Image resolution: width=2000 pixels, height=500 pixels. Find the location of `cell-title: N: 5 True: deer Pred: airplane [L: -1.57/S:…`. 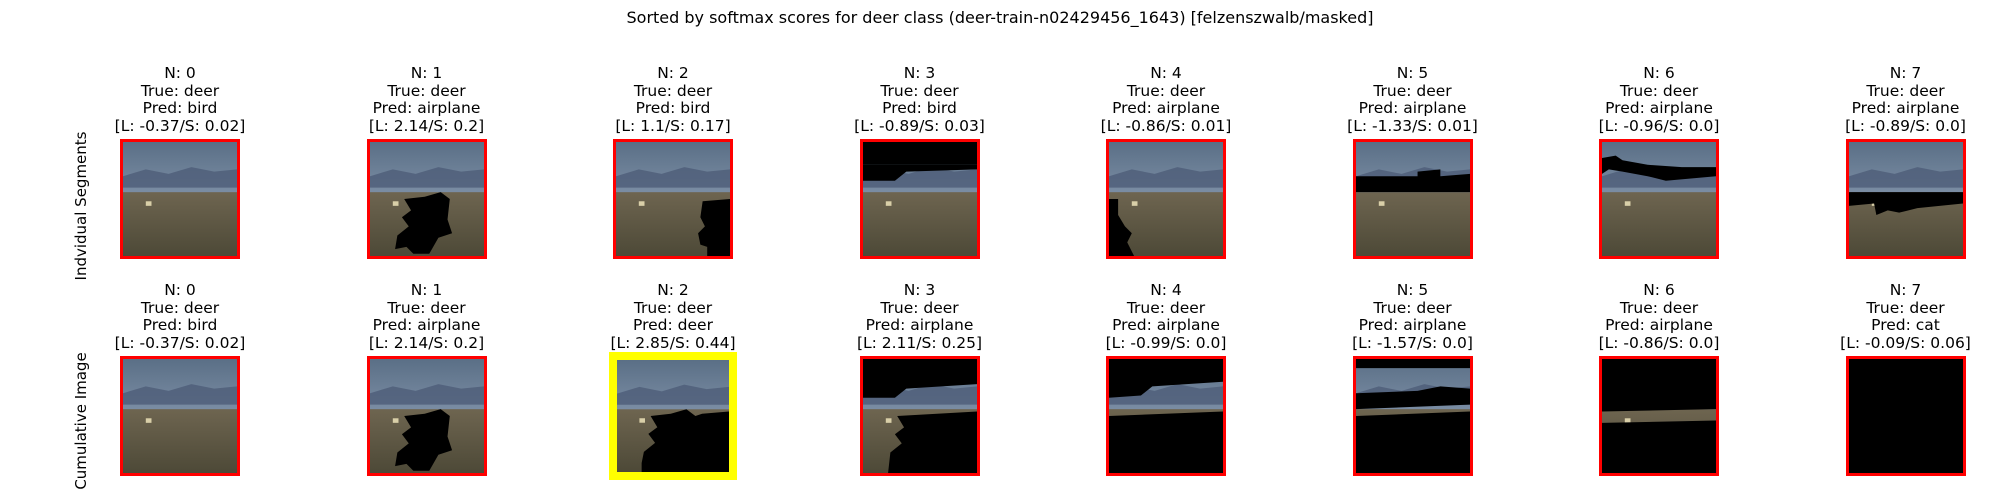

cell-title: N: 5 True: deer Pred: airplane [L: -1.57/S:… is located at coordinates (1413, 316).